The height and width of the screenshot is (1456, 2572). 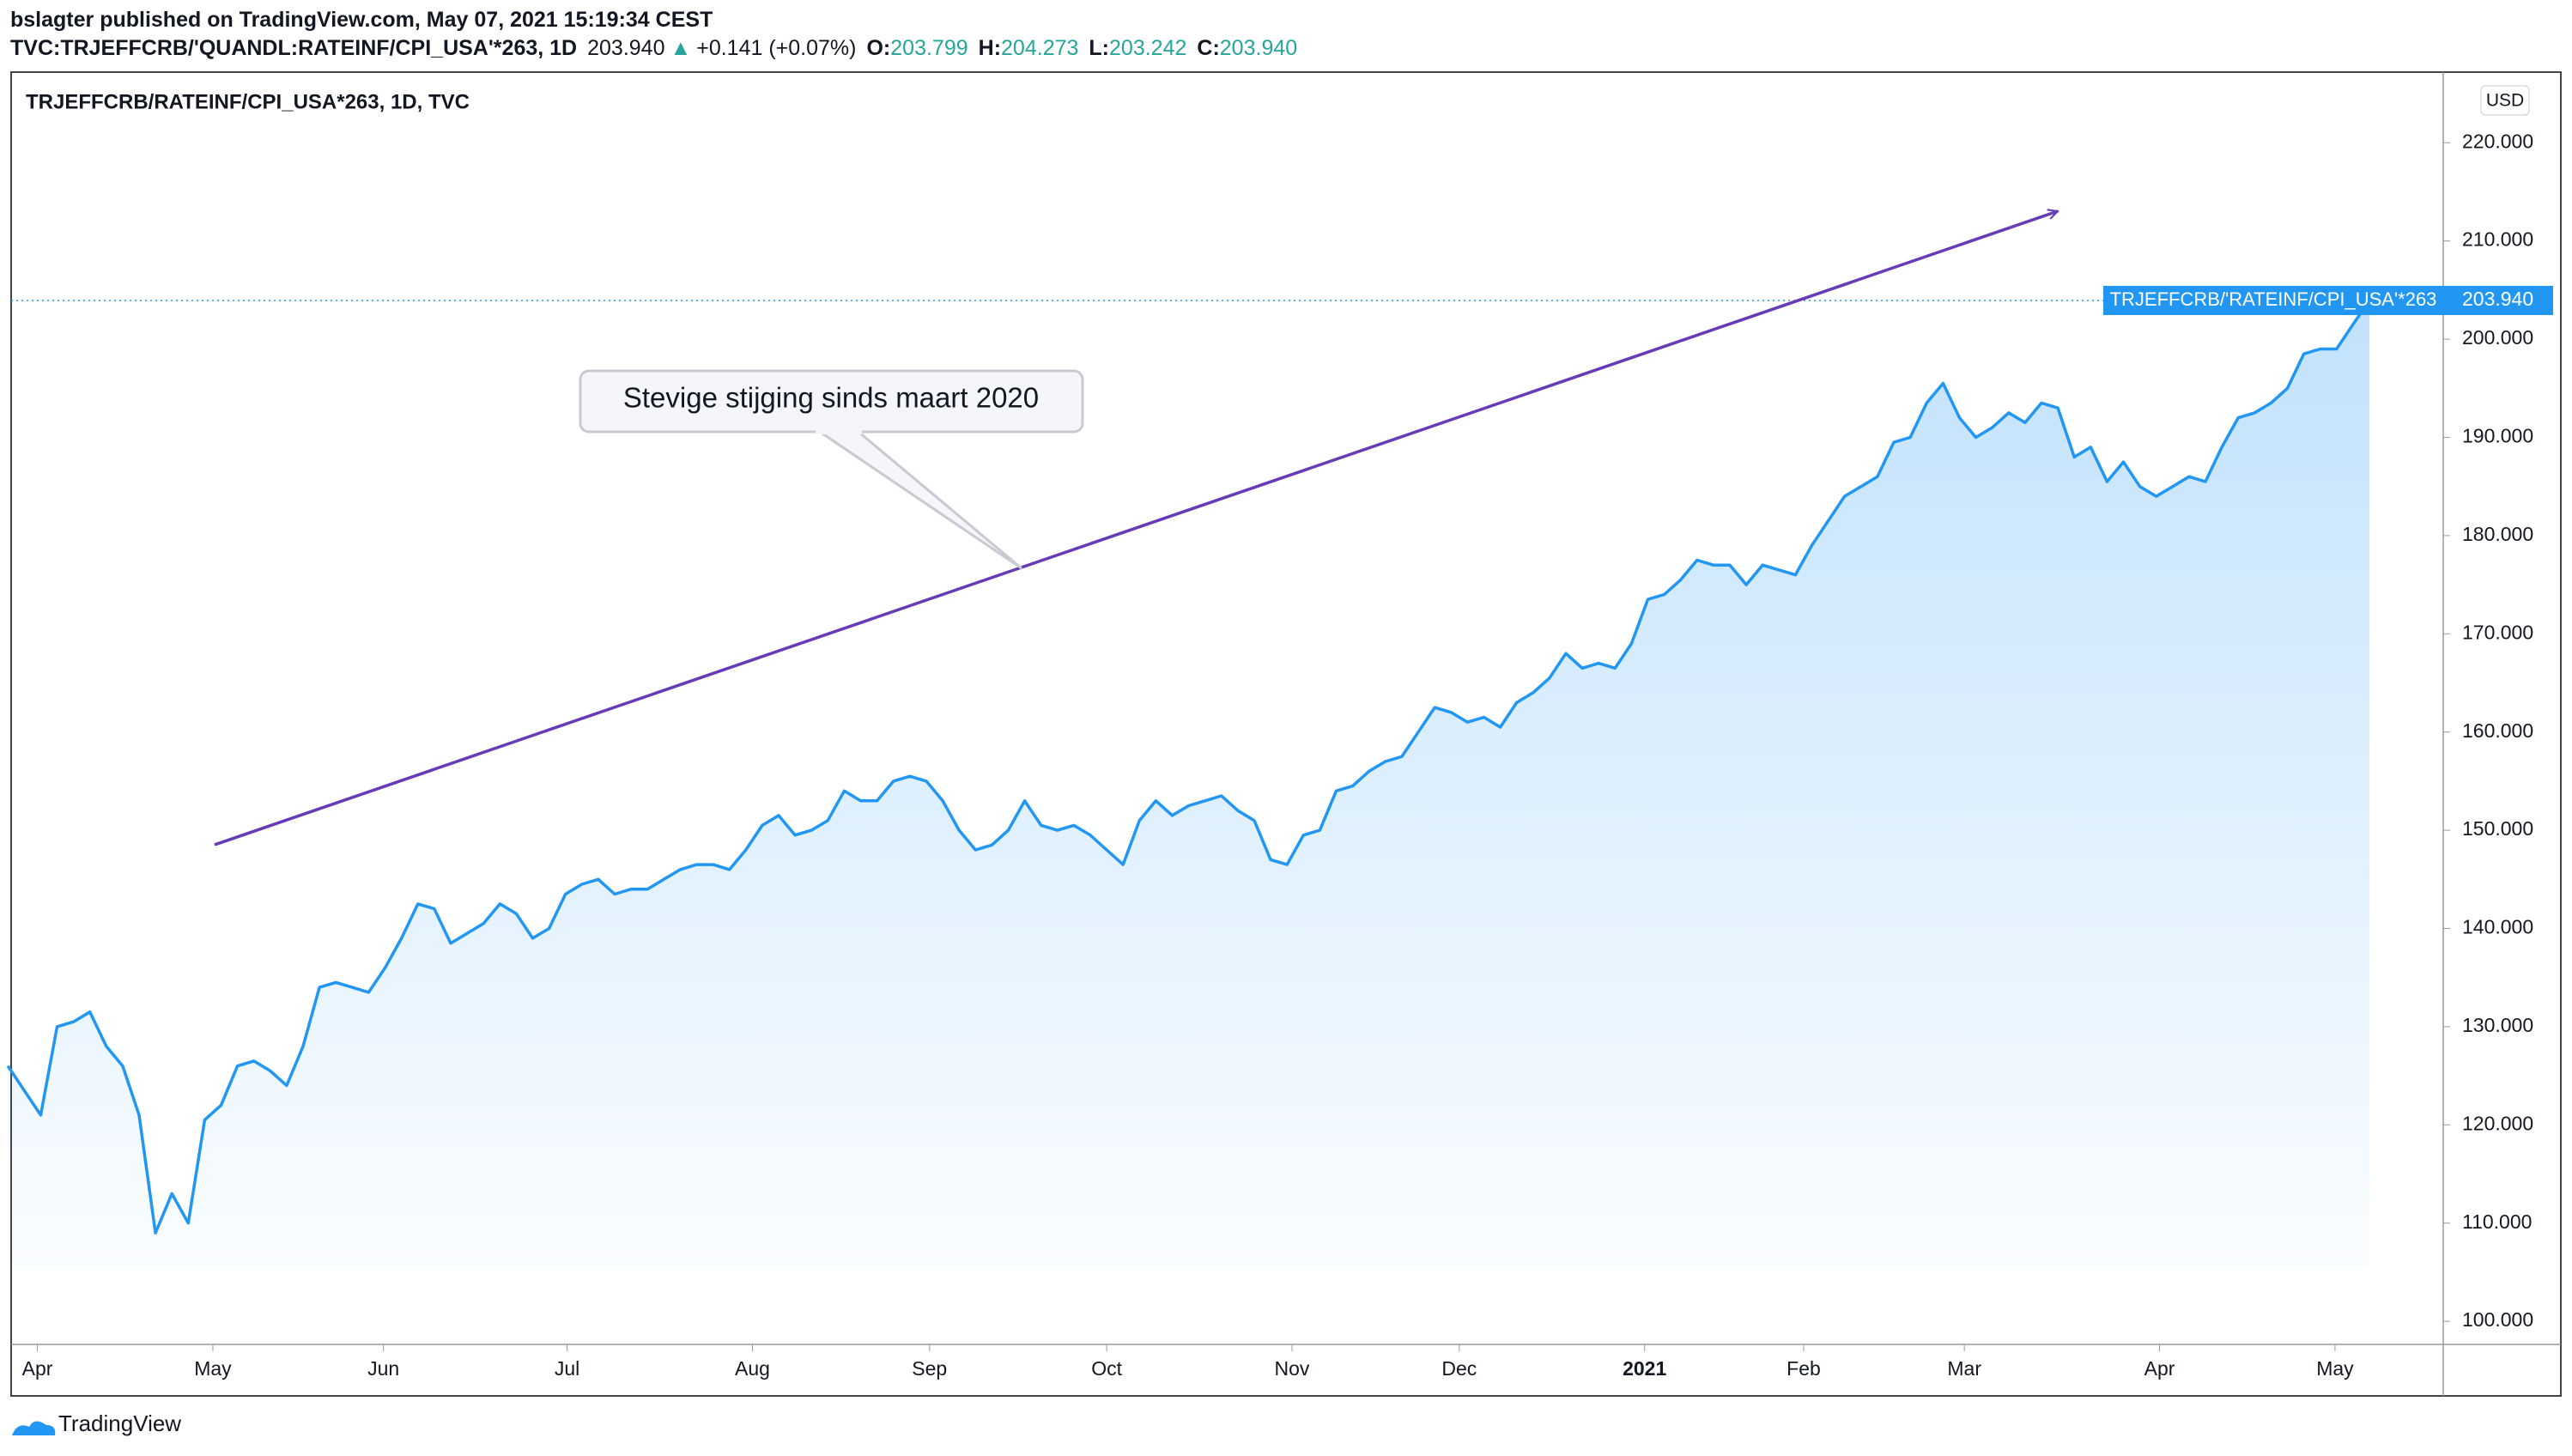 I want to click on low: 203.242, so click(x=1147, y=48).